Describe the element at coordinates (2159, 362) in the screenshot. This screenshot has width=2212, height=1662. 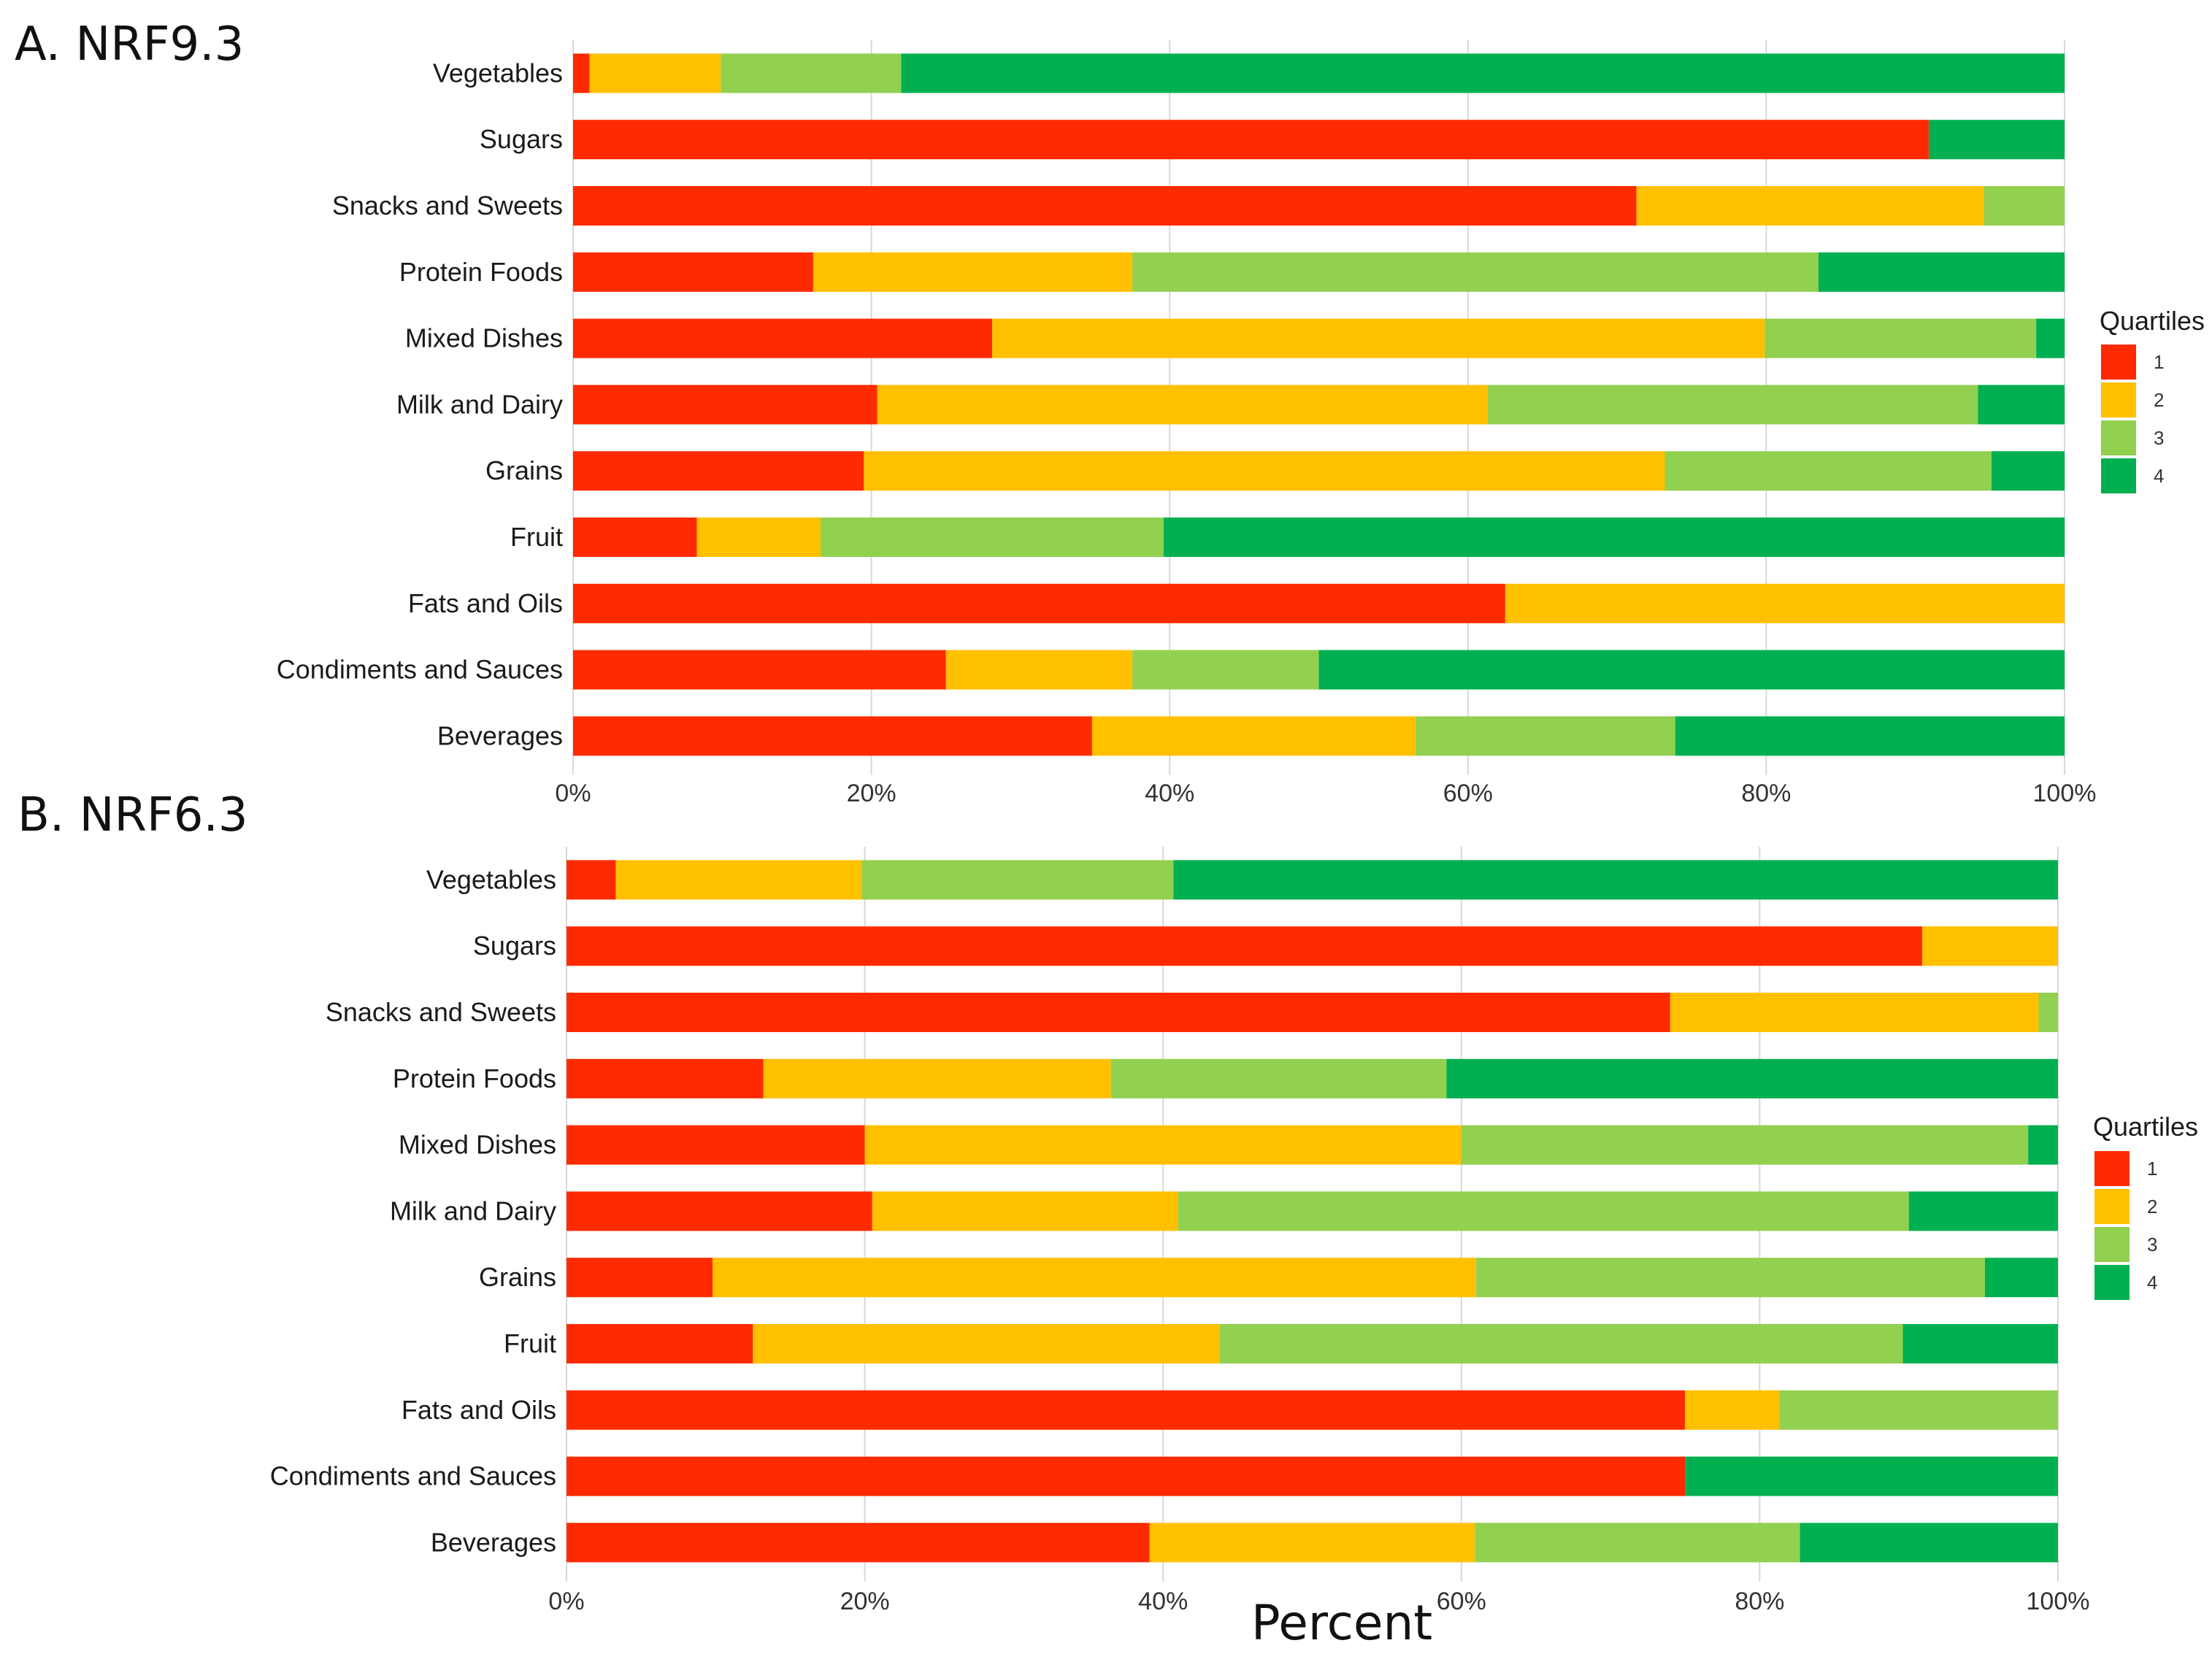
I see `legend-label-1: 1` at that location.